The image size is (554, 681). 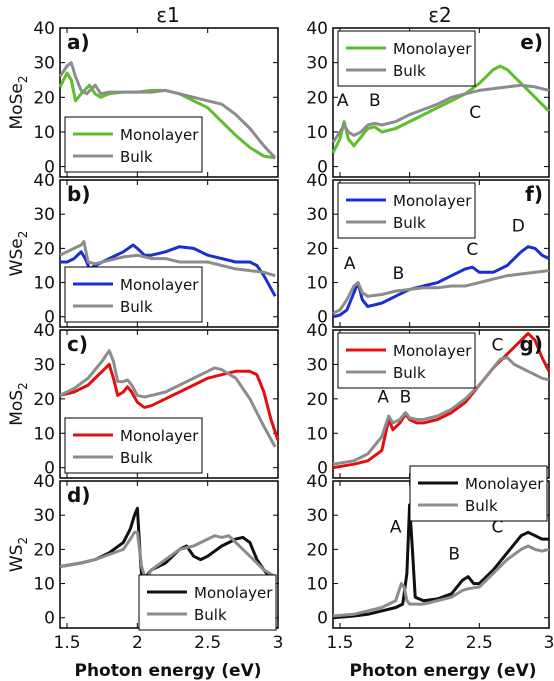 I want to click on column-title-eps1: ε1, so click(x=168, y=15).